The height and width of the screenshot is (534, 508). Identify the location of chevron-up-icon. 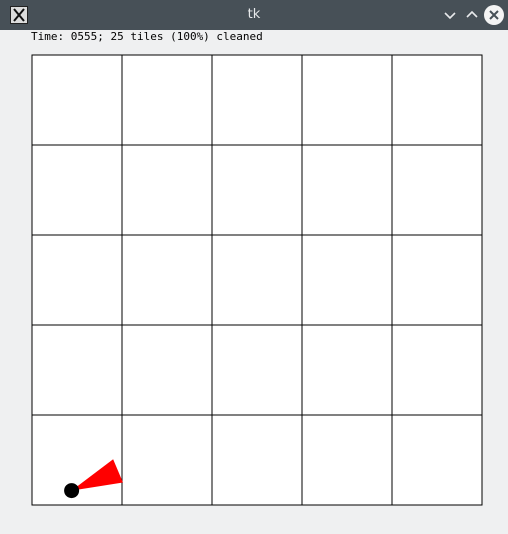
(472, 14).